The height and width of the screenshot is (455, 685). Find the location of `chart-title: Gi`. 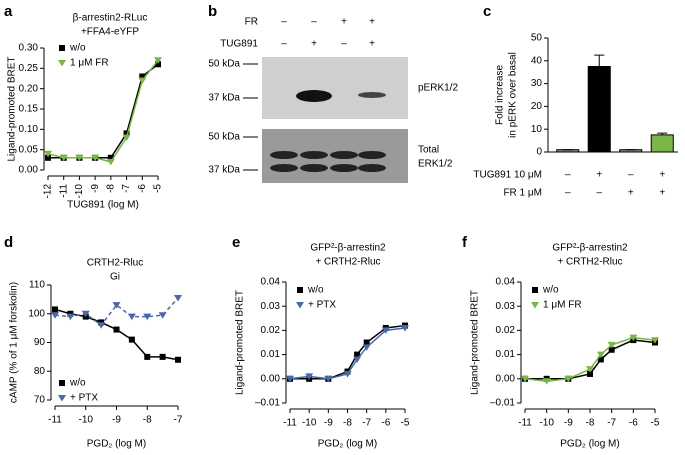

chart-title: Gi is located at coordinates (115, 277).